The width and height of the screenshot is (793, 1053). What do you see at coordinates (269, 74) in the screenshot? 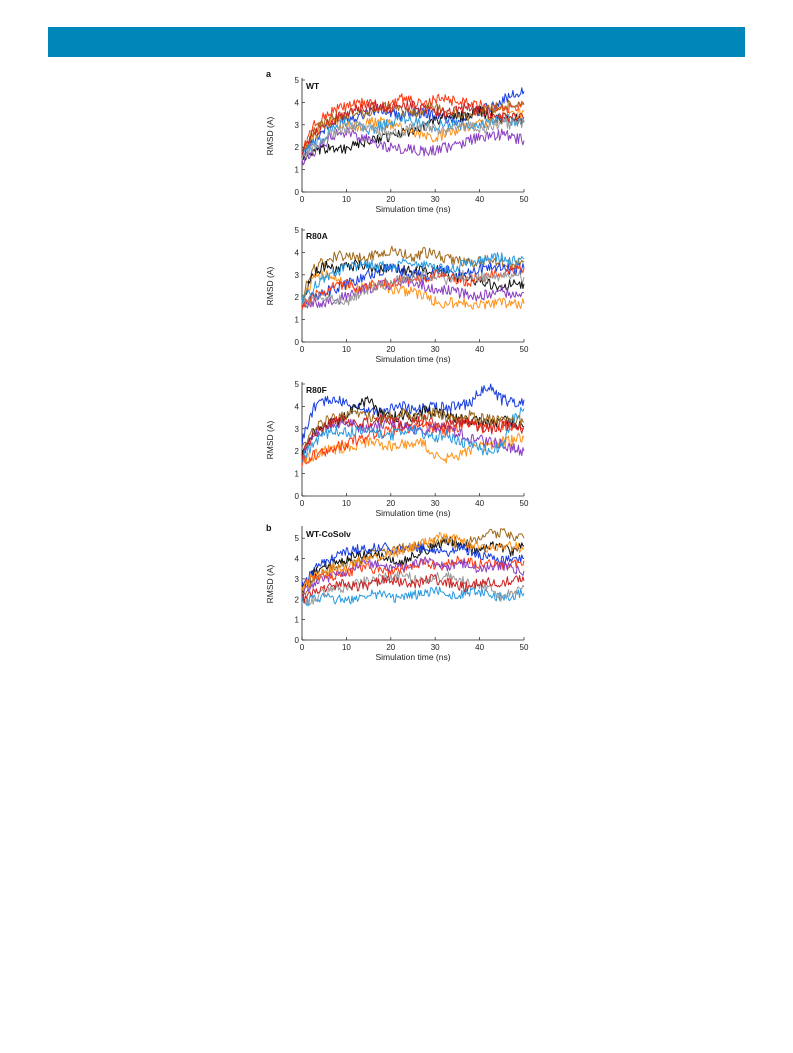
I see `panel-a-letter: a` at bounding box center [269, 74].